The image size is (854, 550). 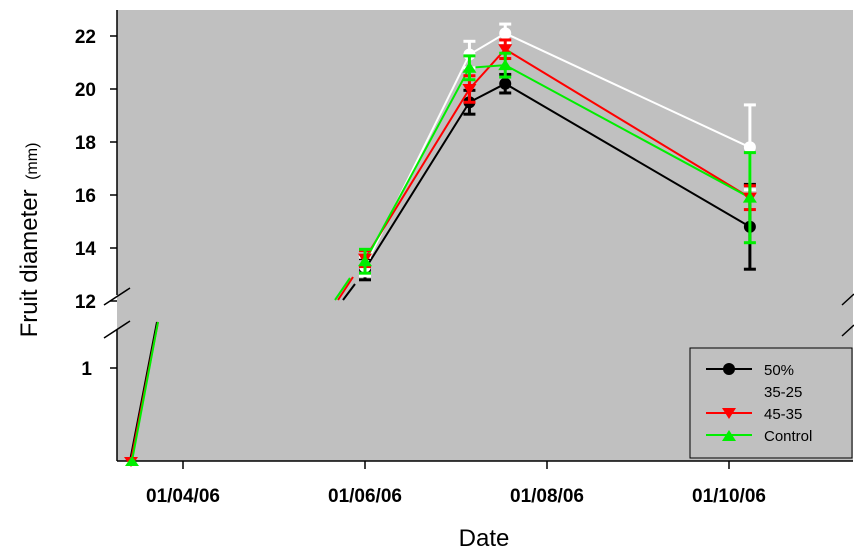 I want to click on x-tick-label: 01/06/06, so click(x=365, y=496).